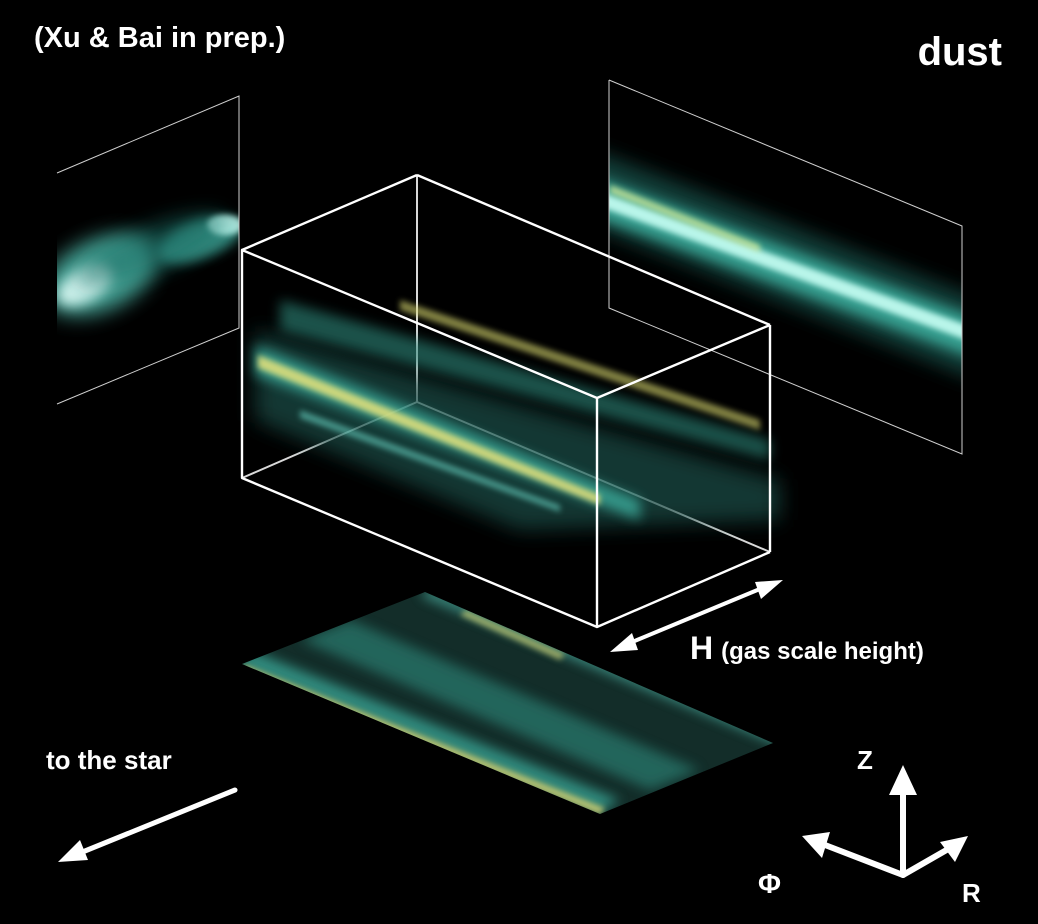 The height and width of the screenshot is (924, 1038). I want to click on axes-triad, so click(885, 821).